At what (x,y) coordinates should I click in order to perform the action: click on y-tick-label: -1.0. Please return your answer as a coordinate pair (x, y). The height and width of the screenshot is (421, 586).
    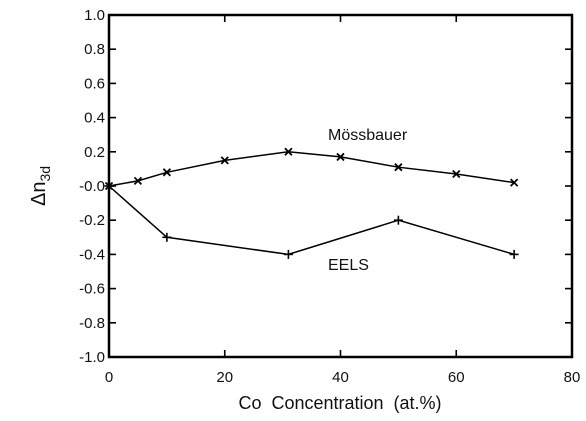
    Looking at the image, I should click on (92, 357).